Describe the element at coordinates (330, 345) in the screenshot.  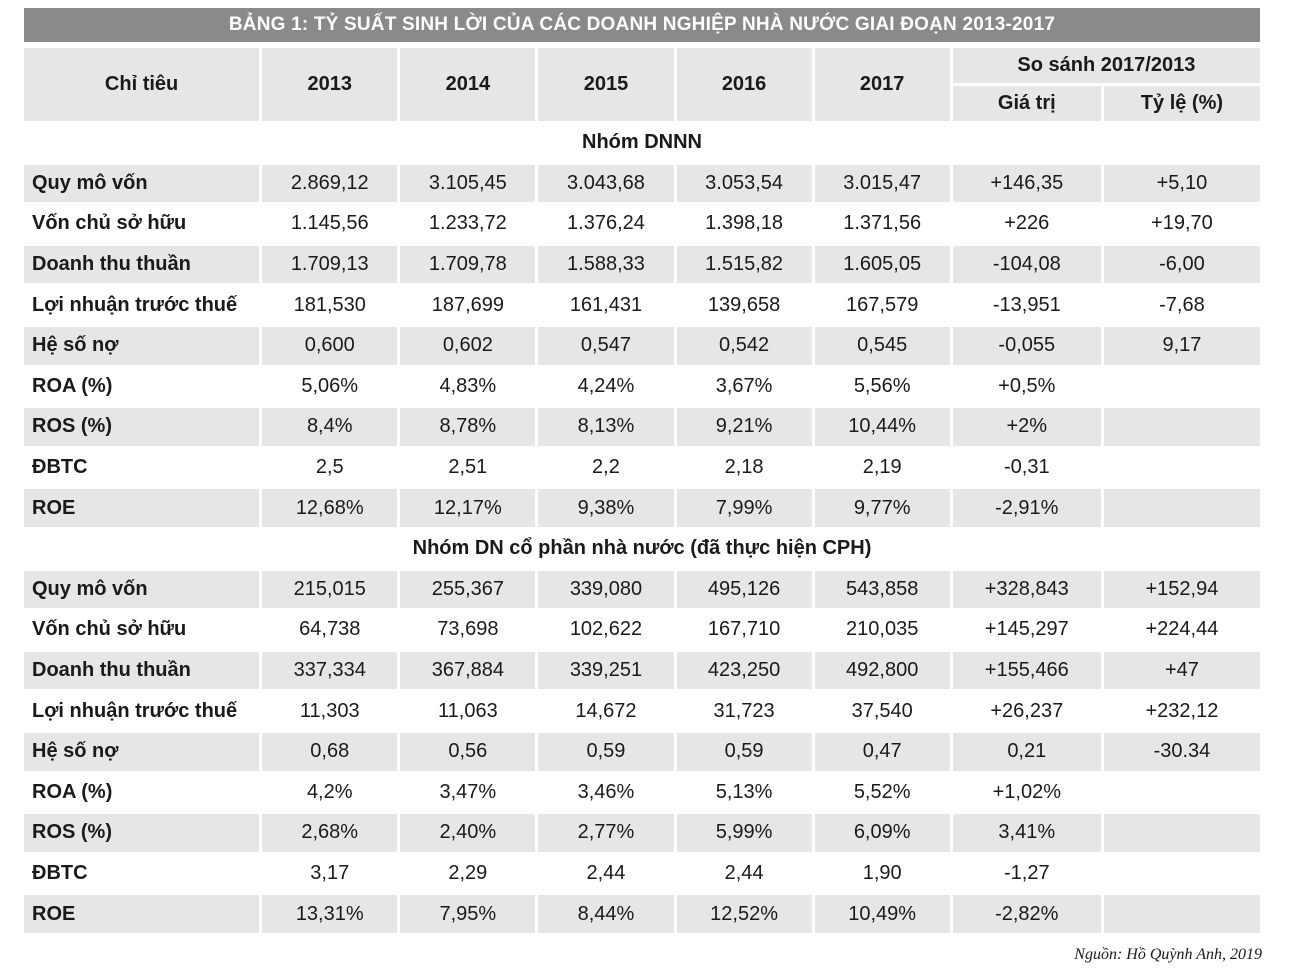
I see `table-cell: 0,600` at that location.